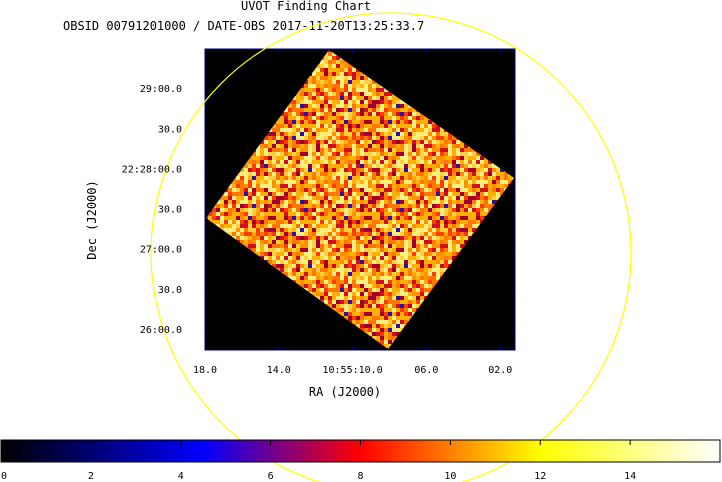  I want to click on colorbar-tick-label: 12, so click(540, 476).